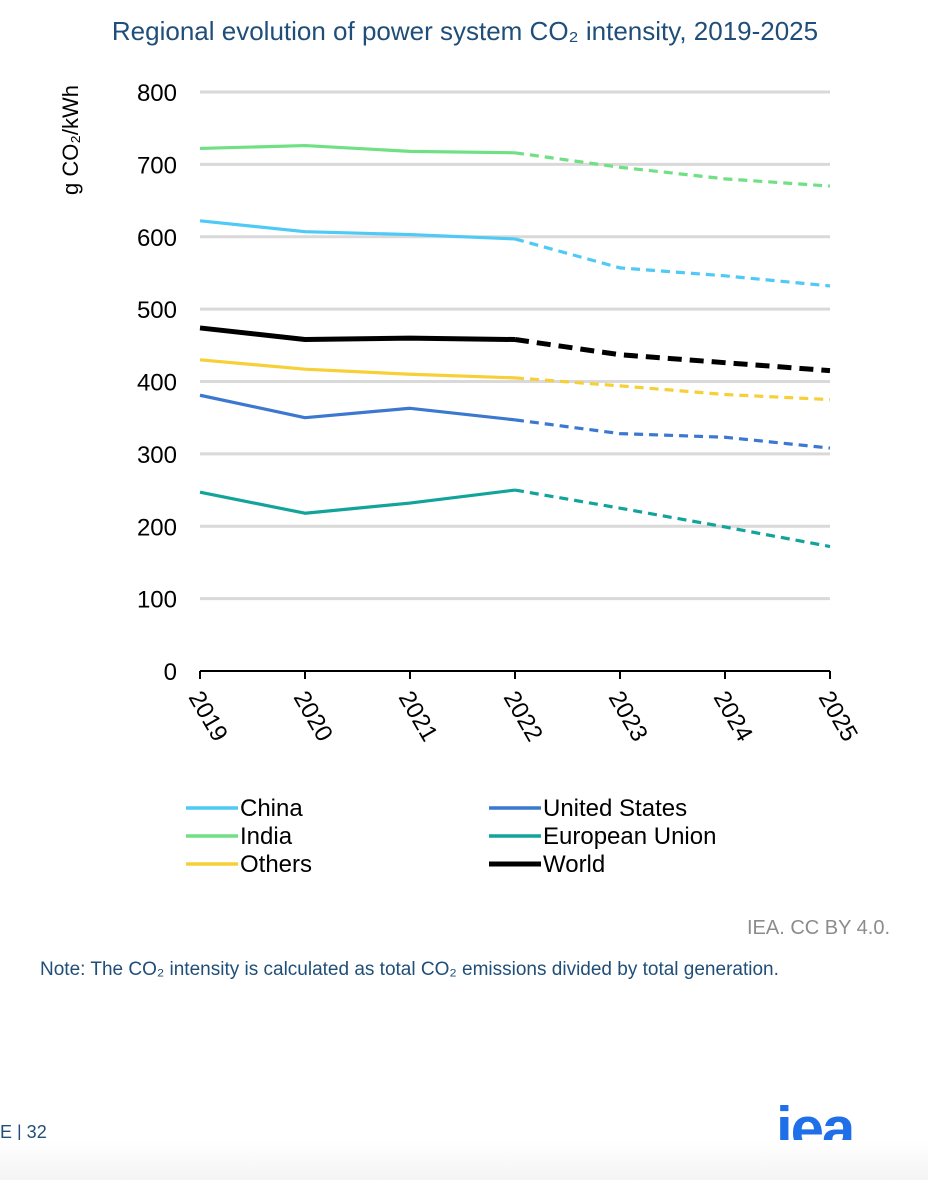 This screenshot has width=928, height=1180. Describe the element at coordinates (313, 717) in the screenshot. I see `x-tick-label: 2020` at that location.